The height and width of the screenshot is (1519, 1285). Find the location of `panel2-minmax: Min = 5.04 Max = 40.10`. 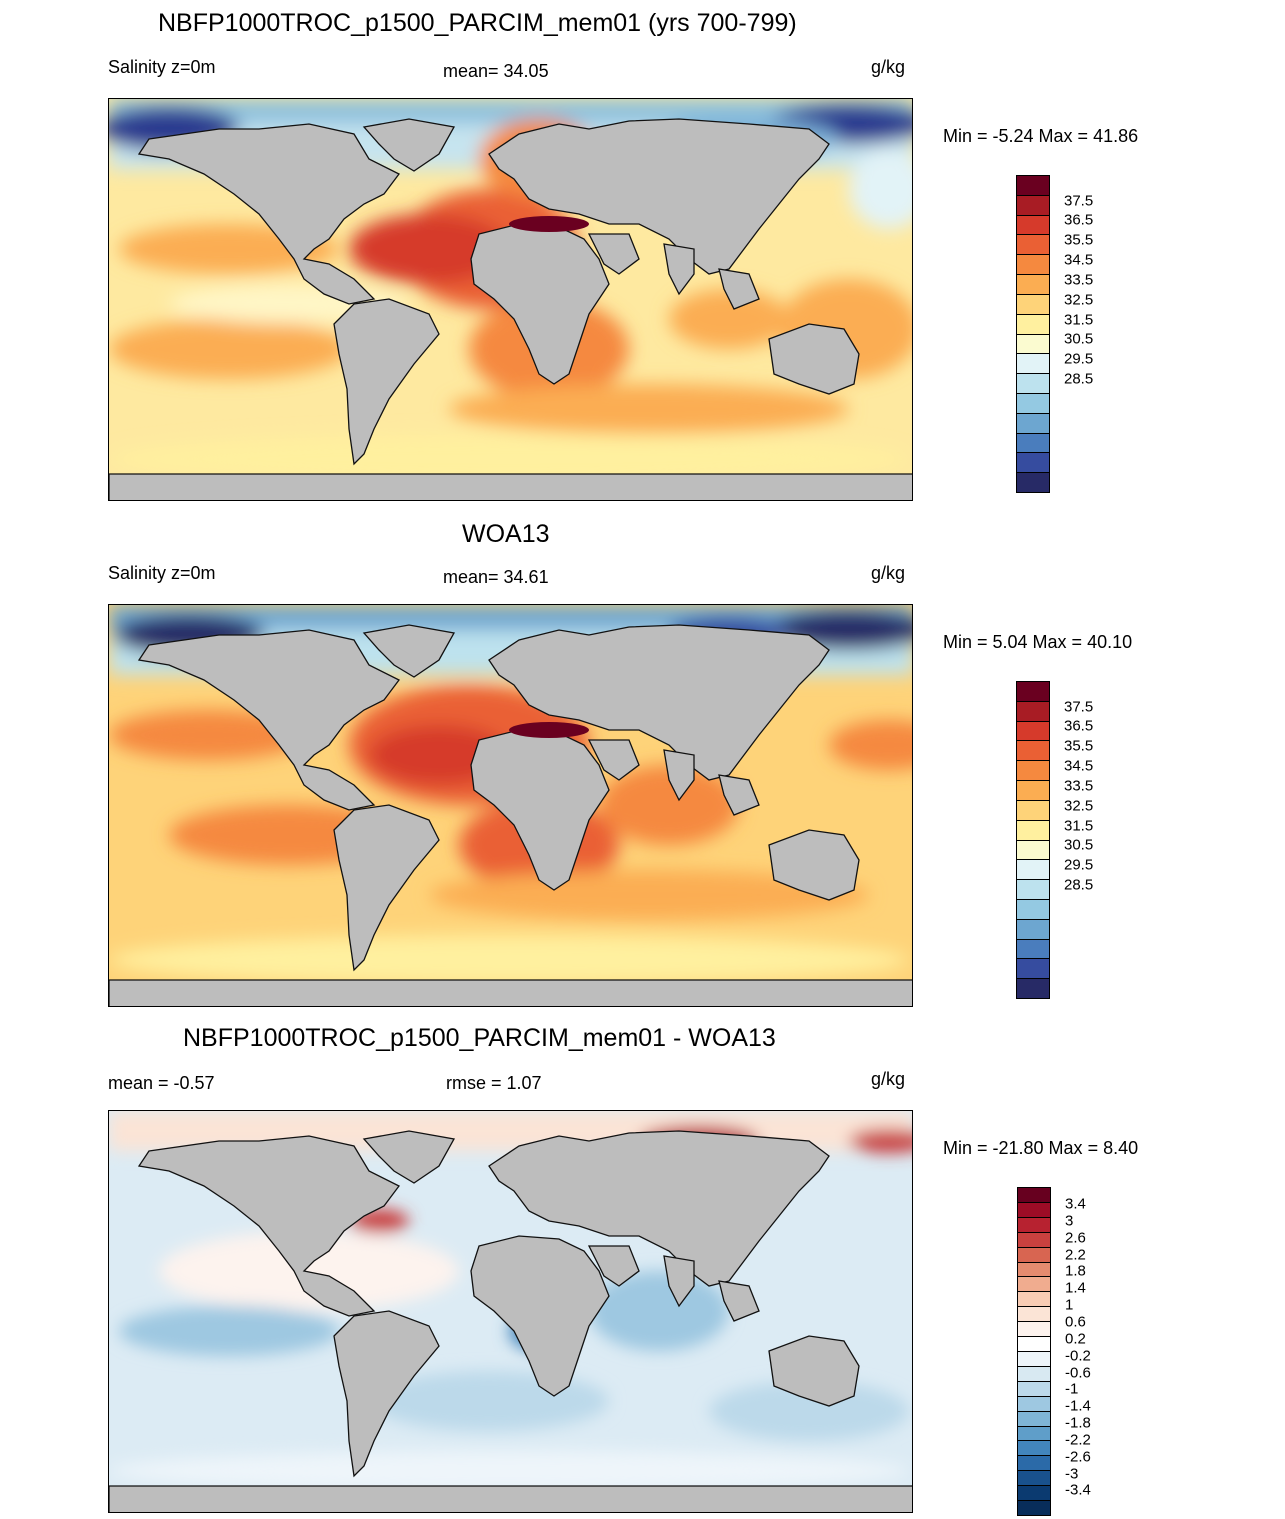

panel2-minmax: Min = 5.04 Max = 40.10 is located at coordinates (1038, 642).